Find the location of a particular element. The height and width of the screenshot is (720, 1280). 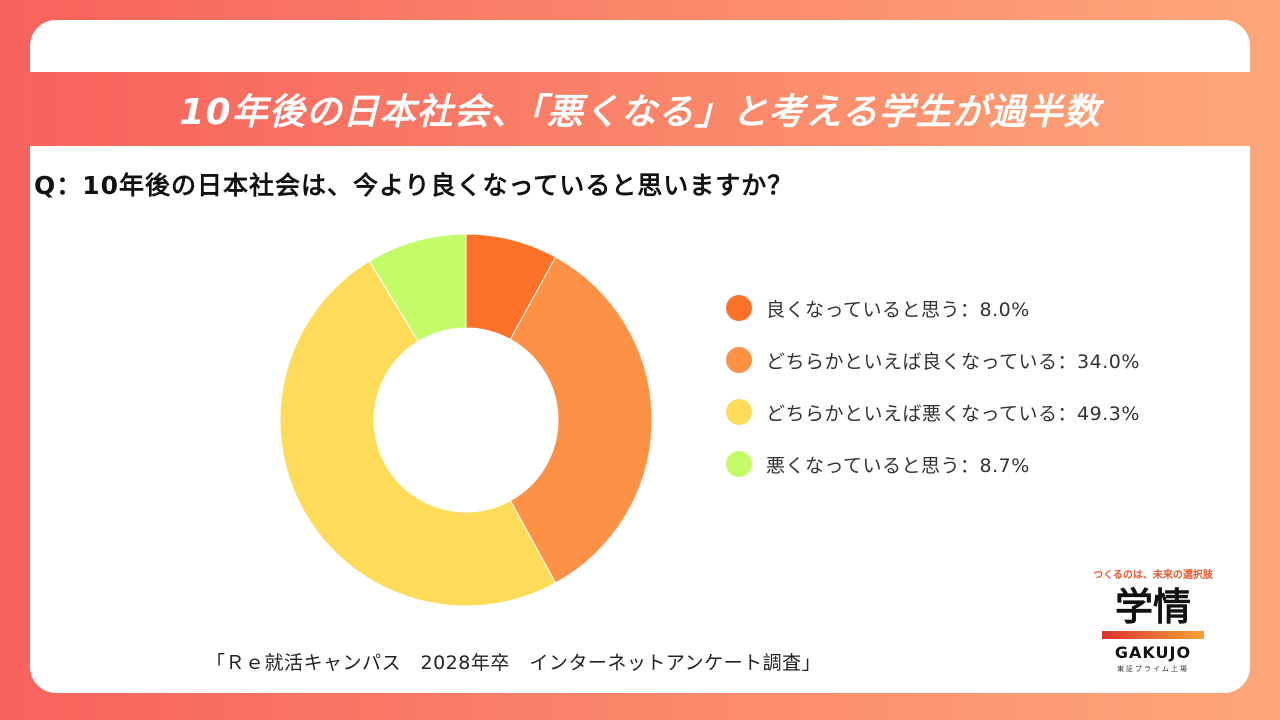

legend-item: 良くなっていると思う：8.0% is located at coordinates (933, 308).